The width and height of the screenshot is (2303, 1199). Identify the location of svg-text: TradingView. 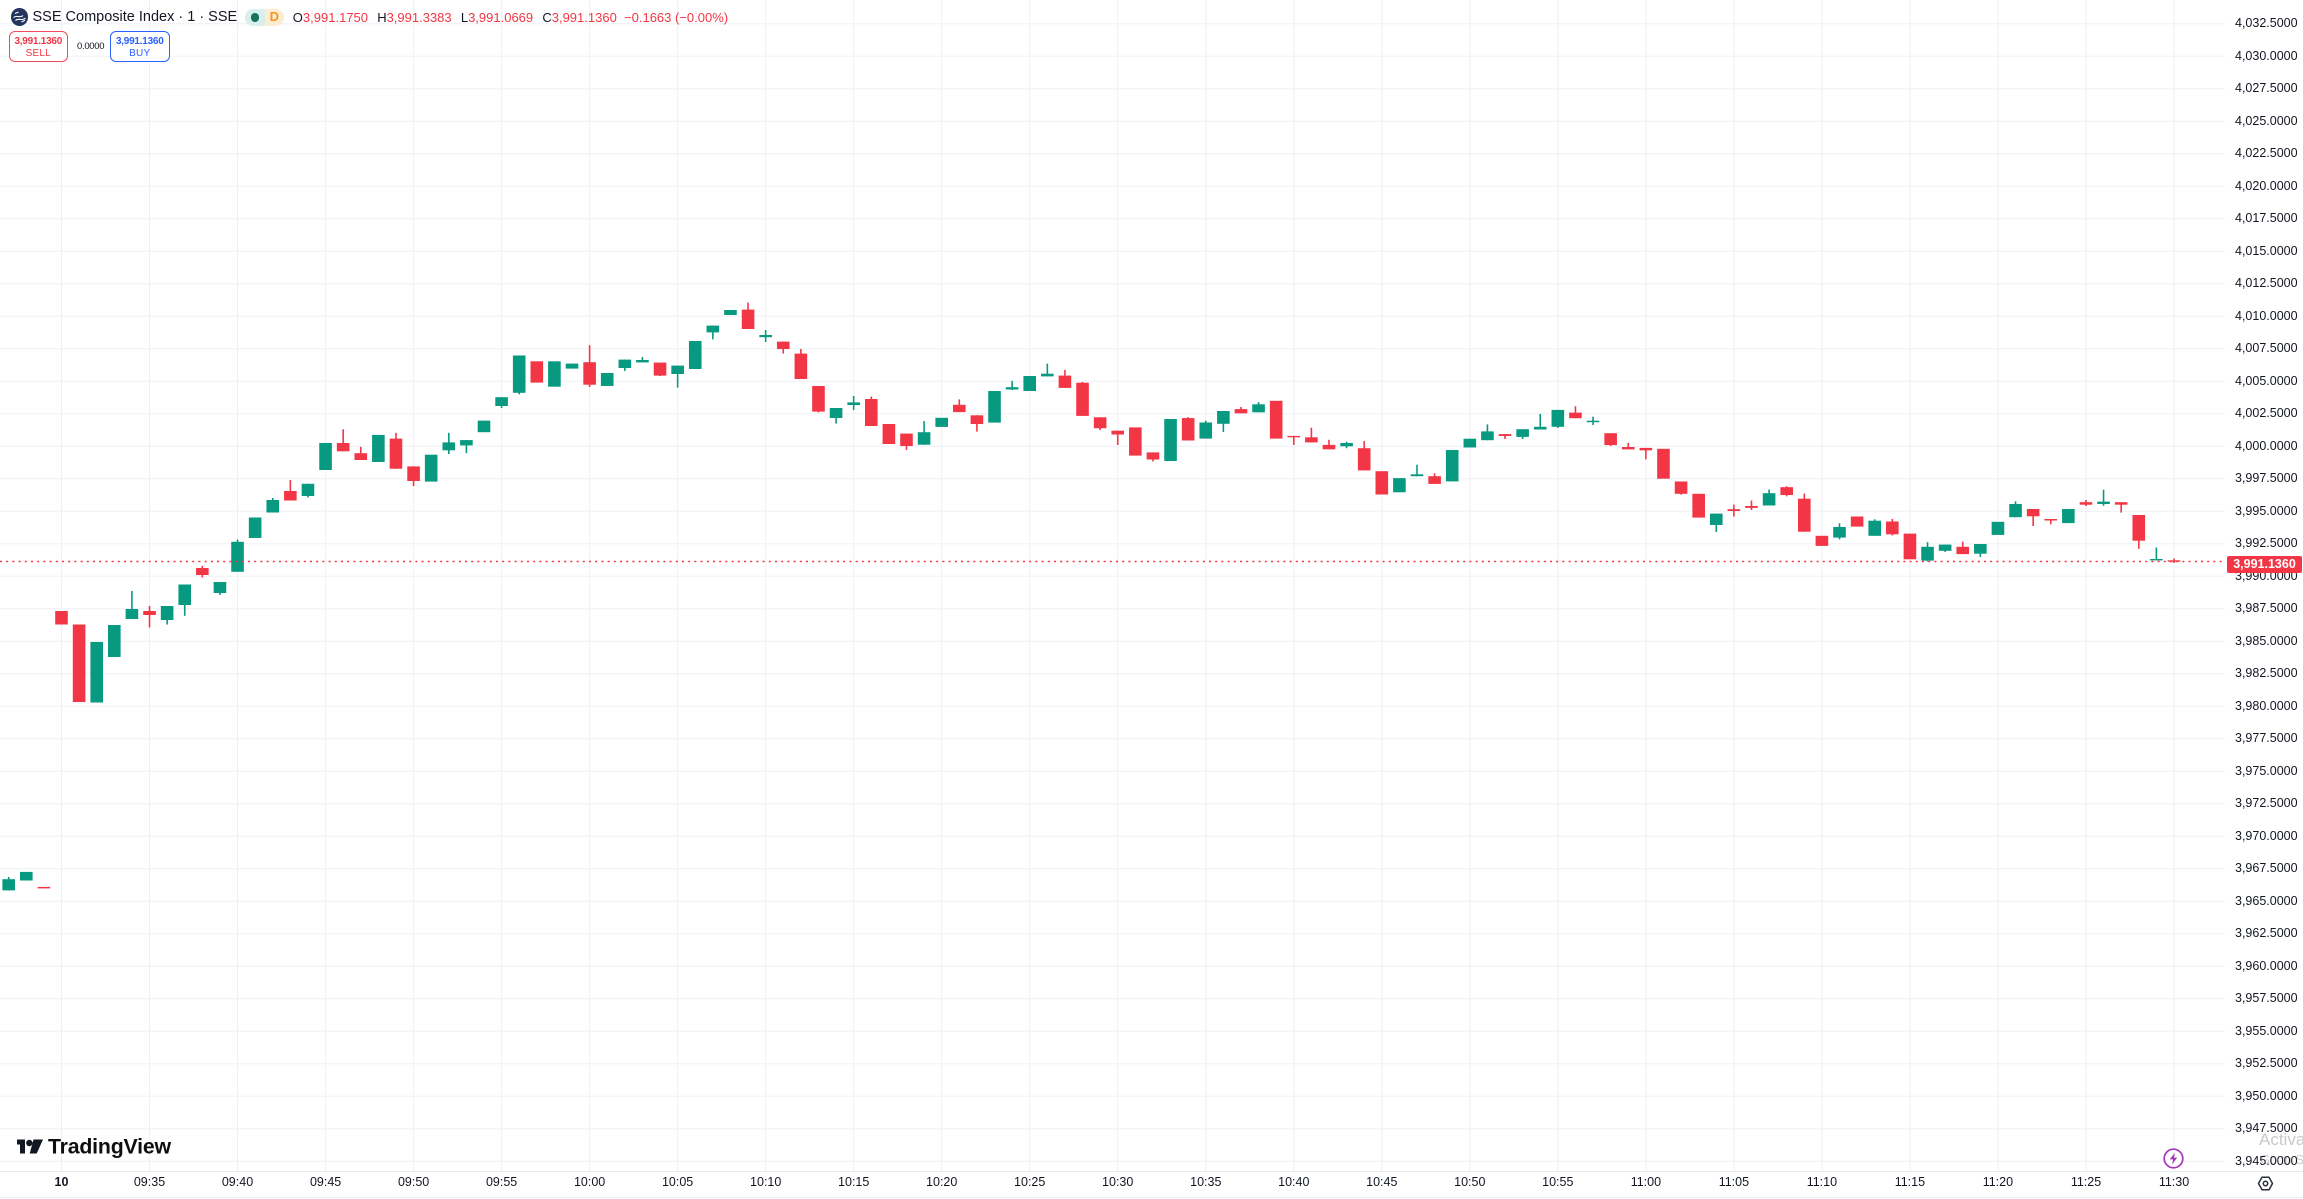
(109, 1148).